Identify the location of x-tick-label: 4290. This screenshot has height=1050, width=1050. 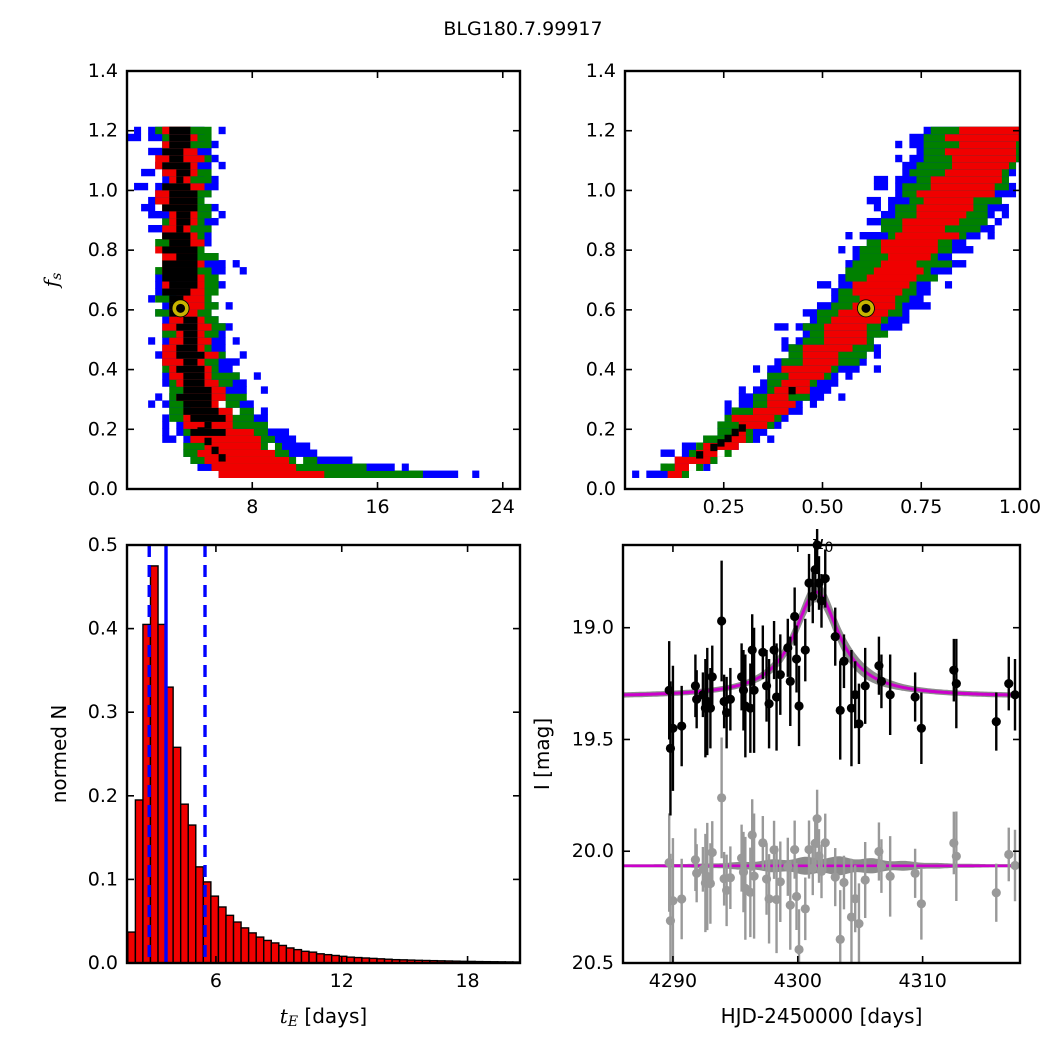
(673, 981).